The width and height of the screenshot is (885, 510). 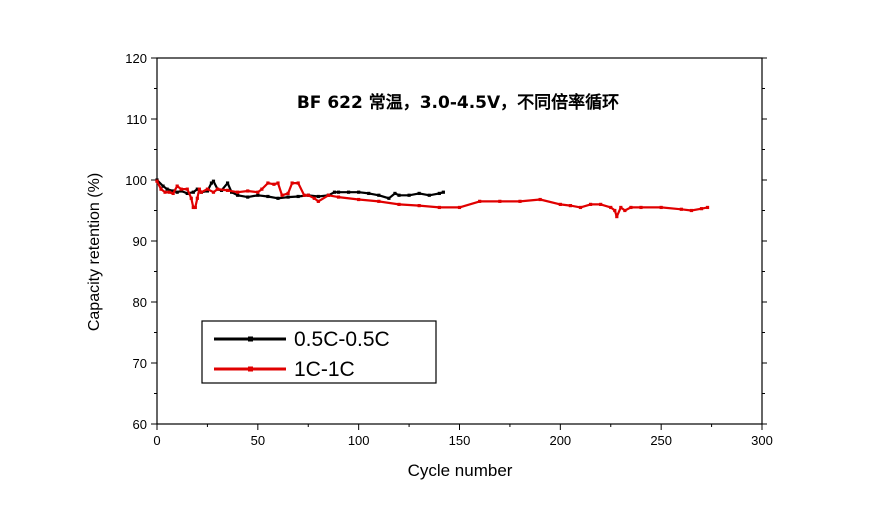 I want to click on chart-title: BF 622 常温，3.0-4.5V，不同倍率循环, so click(x=458, y=102).